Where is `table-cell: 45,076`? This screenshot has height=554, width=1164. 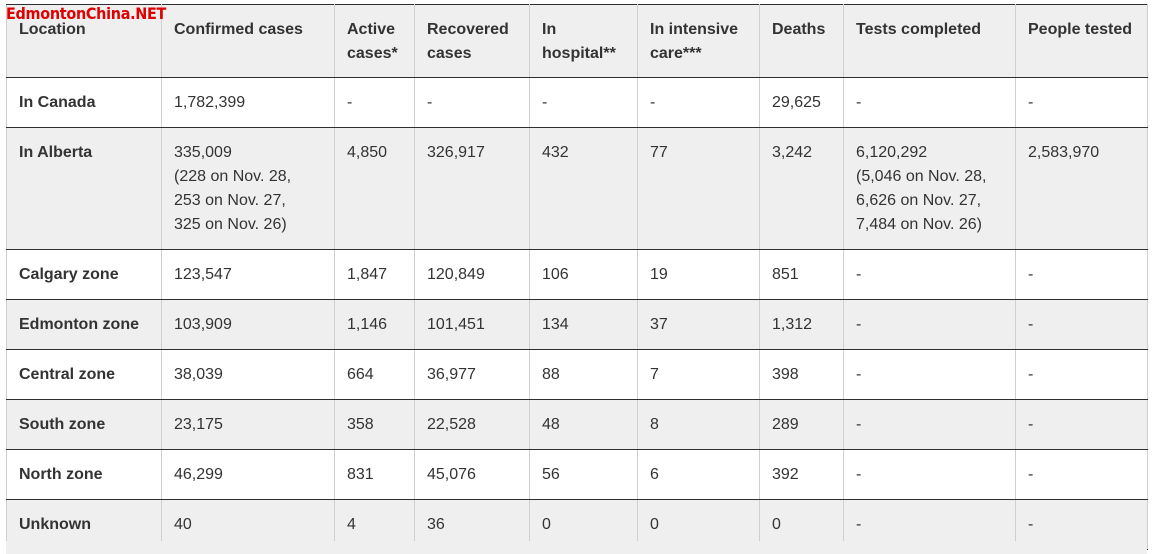 table-cell: 45,076 is located at coordinates (472, 474).